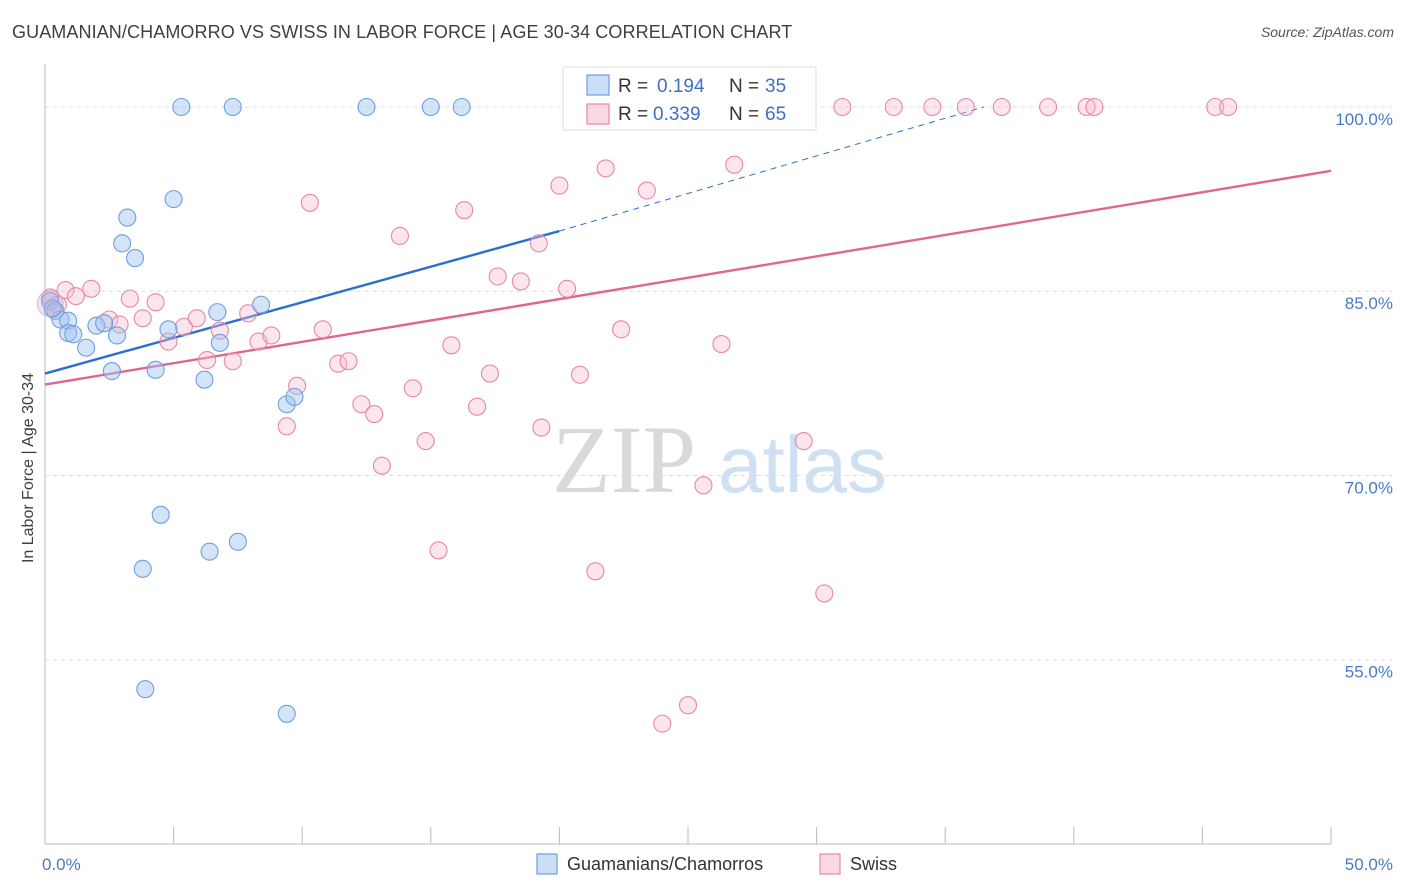  Describe the element at coordinates (1369, 487) in the screenshot. I see `y-tick-label: 70.0%` at that location.